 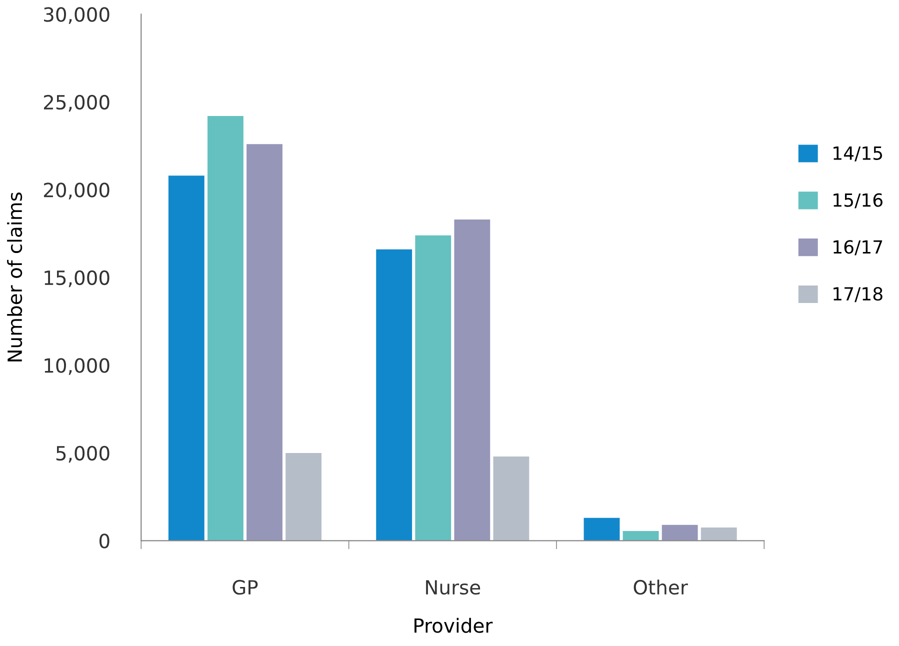 What do you see at coordinates (105, 541) in the screenshot?
I see `y-tick-label: 0` at bounding box center [105, 541].